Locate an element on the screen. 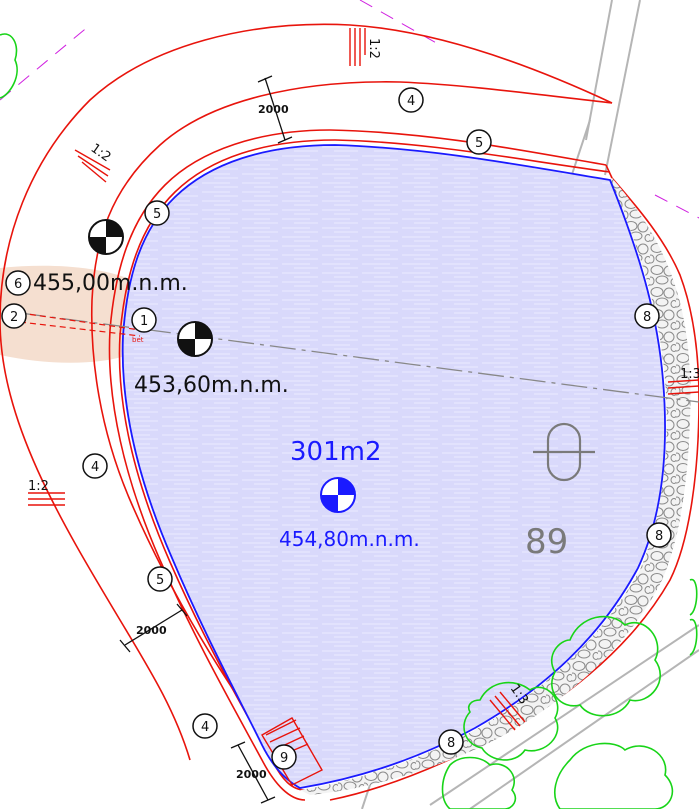  parcel-symbol is located at coordinates (564, 452).